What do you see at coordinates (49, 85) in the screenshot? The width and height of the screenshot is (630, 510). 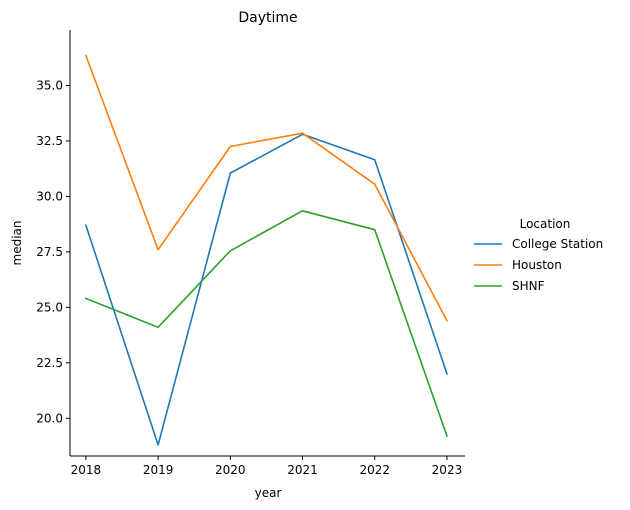 I see `y-tick-label: 35.0` at bounding box center [49, 85].